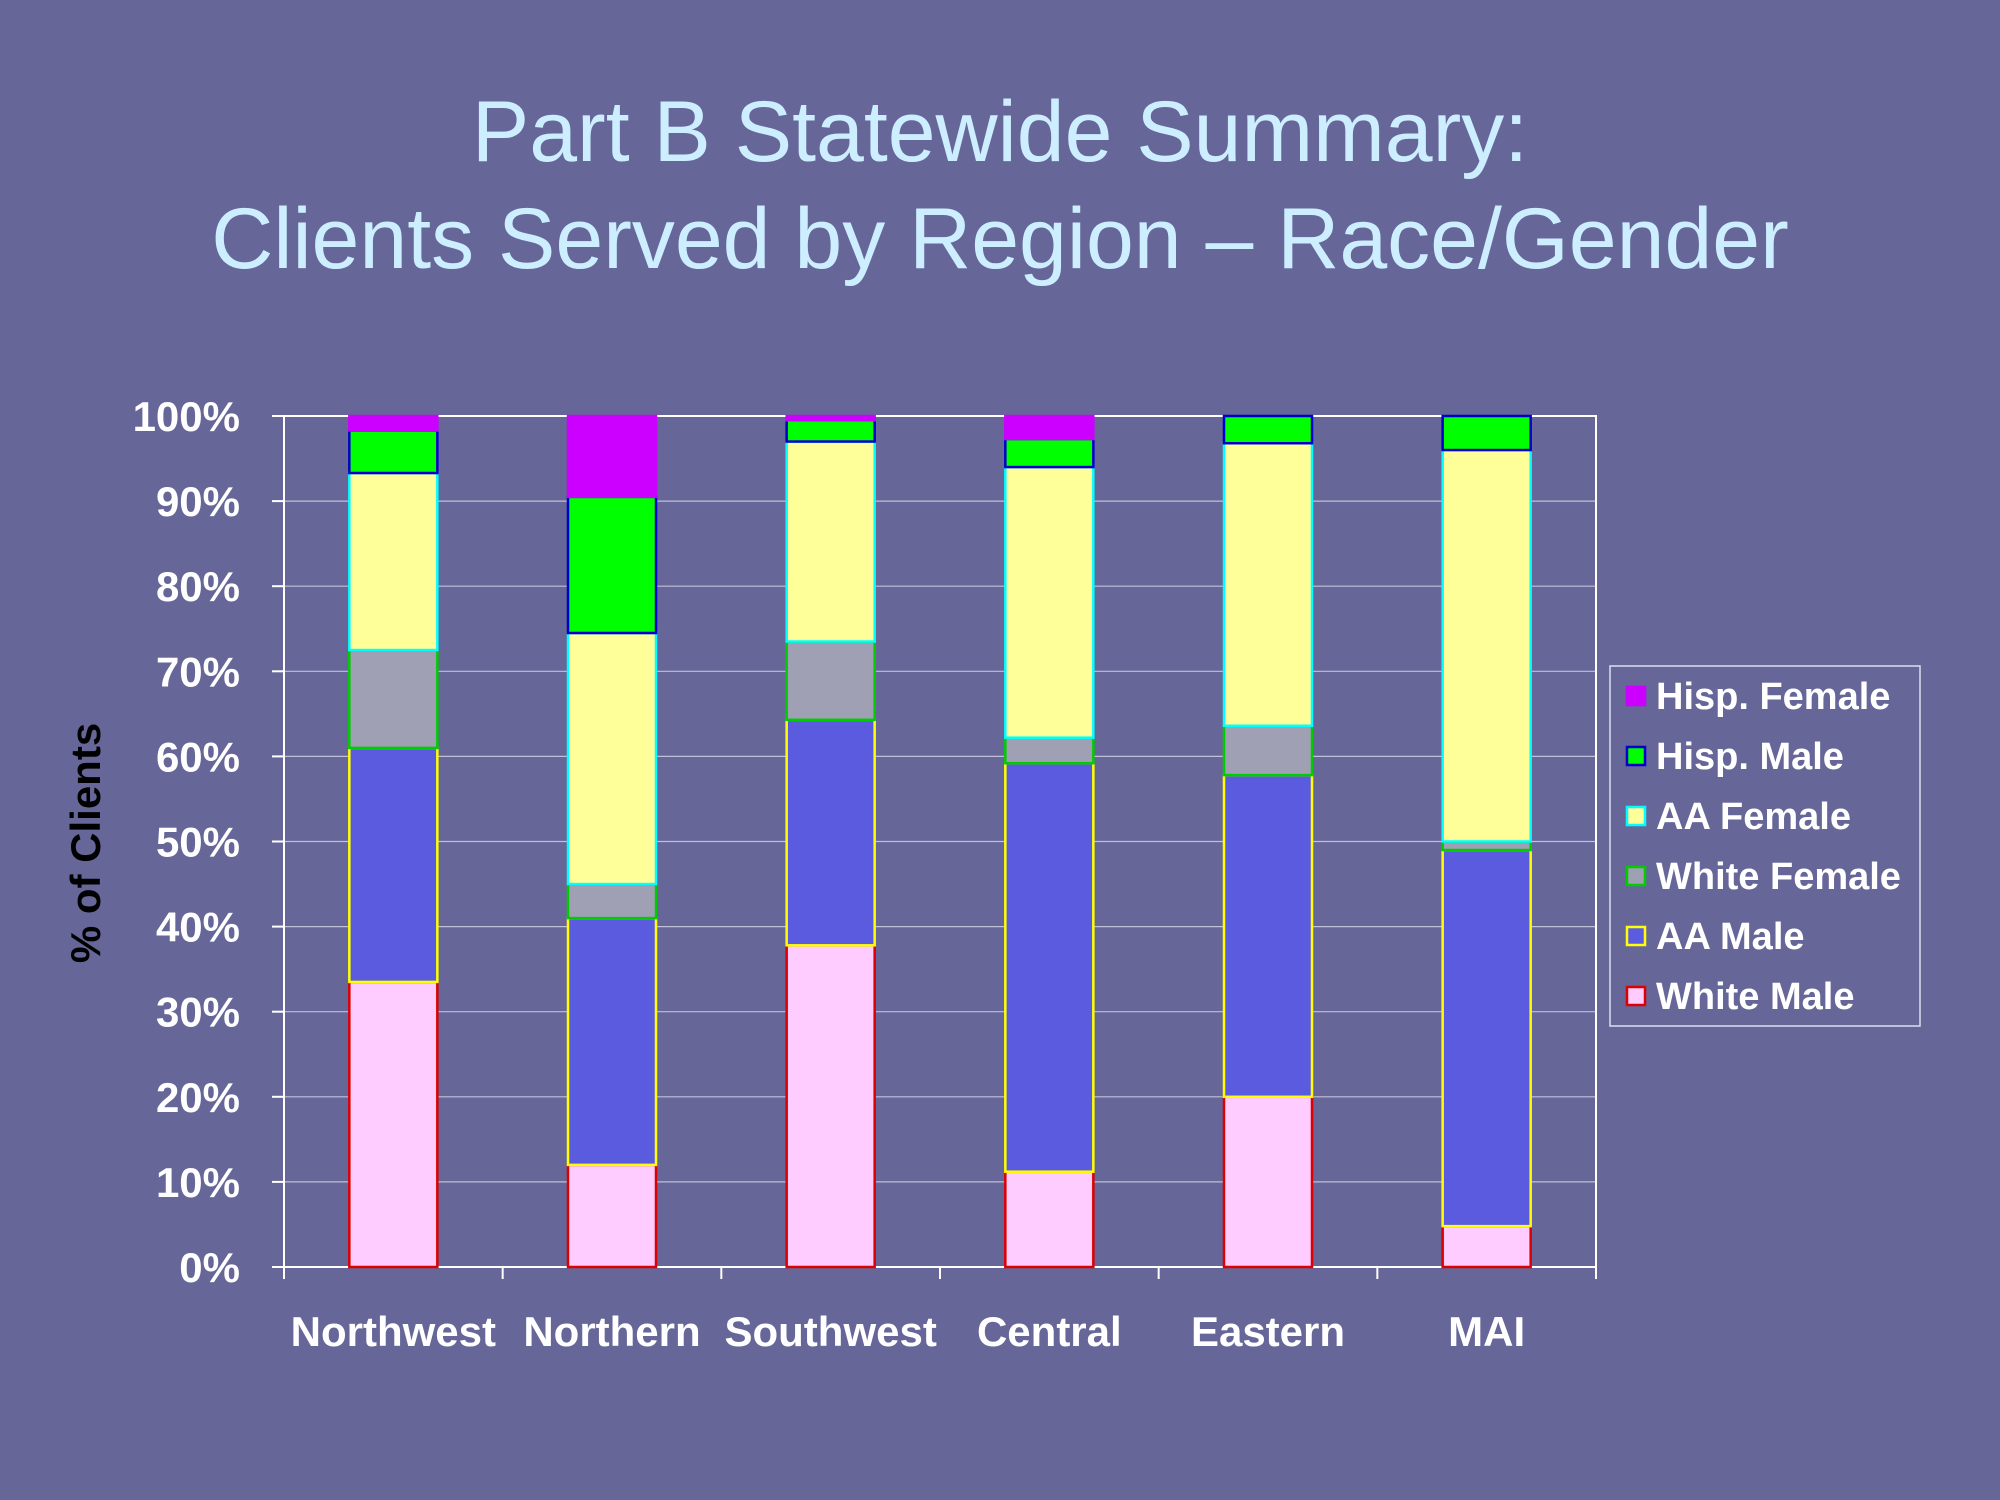 The image size is (2000, 1500). What do you see at coordinates (1049, 427) in the screenshot?
I see `bar-segment-hisp-female-central` at bounding box center [1049, 427].